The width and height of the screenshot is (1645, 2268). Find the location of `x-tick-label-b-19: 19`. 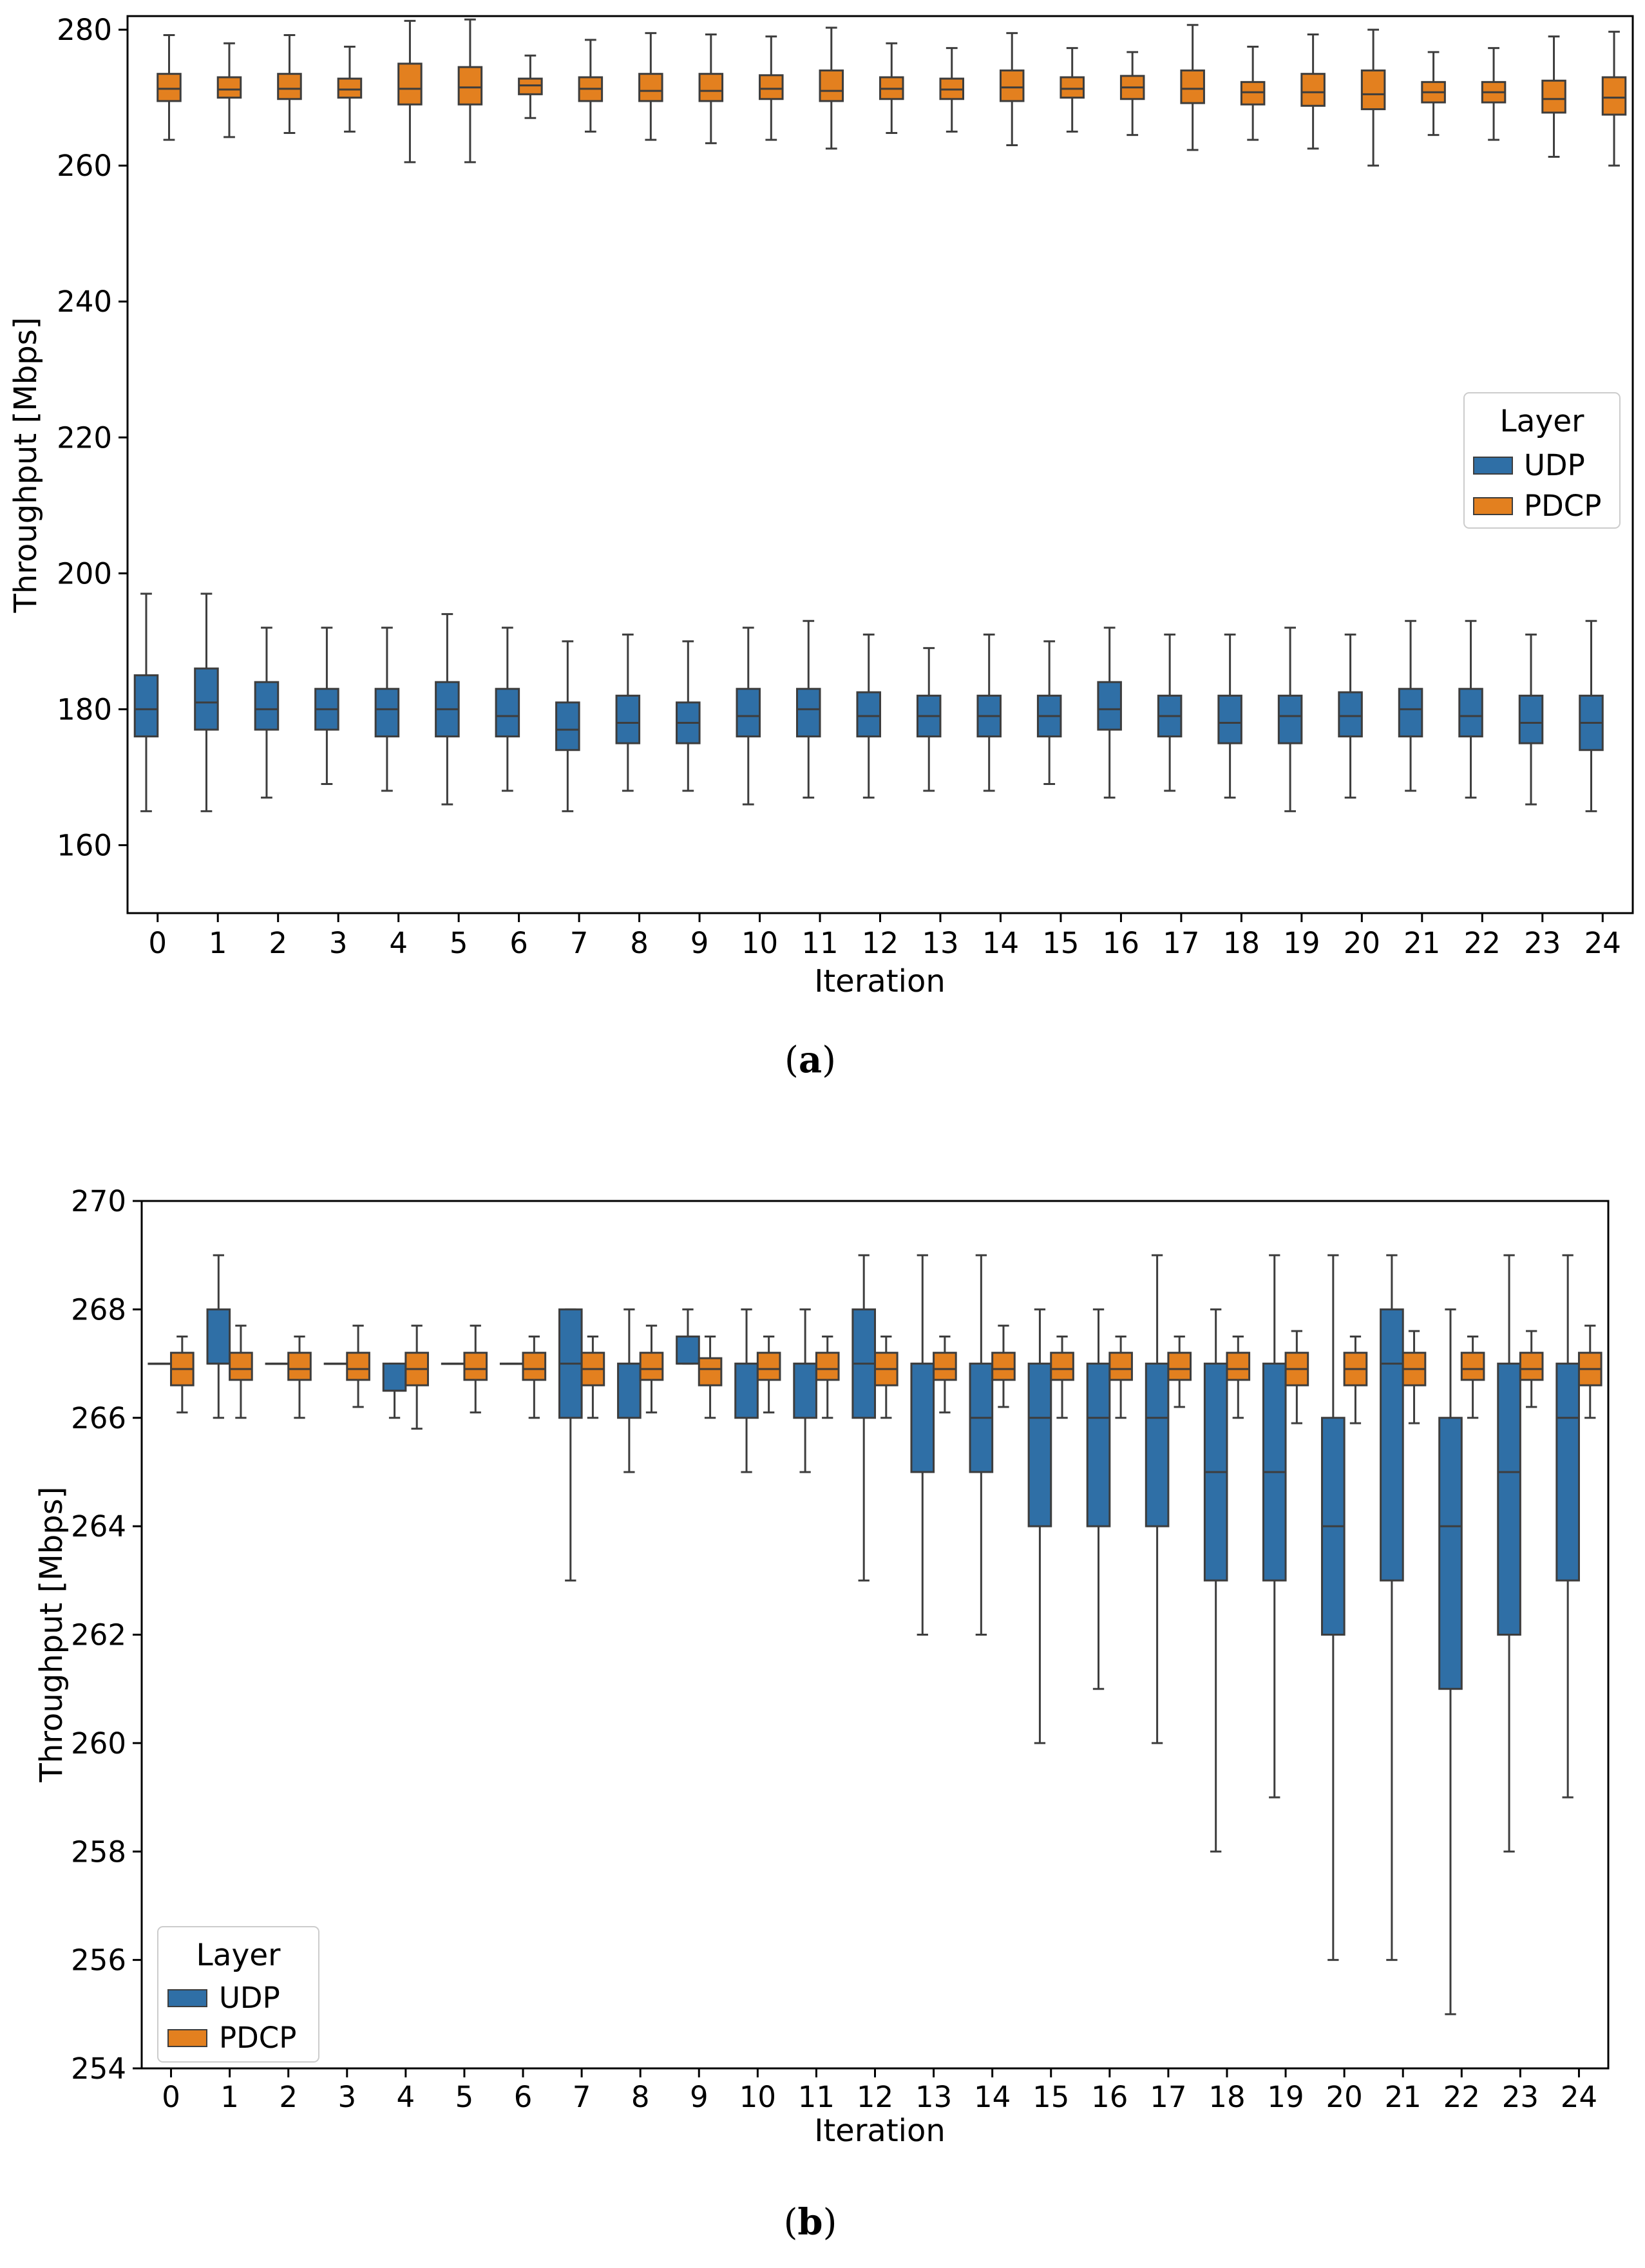

x-tick-label-b-19: 19 is located at coordinates (1285, 2097).